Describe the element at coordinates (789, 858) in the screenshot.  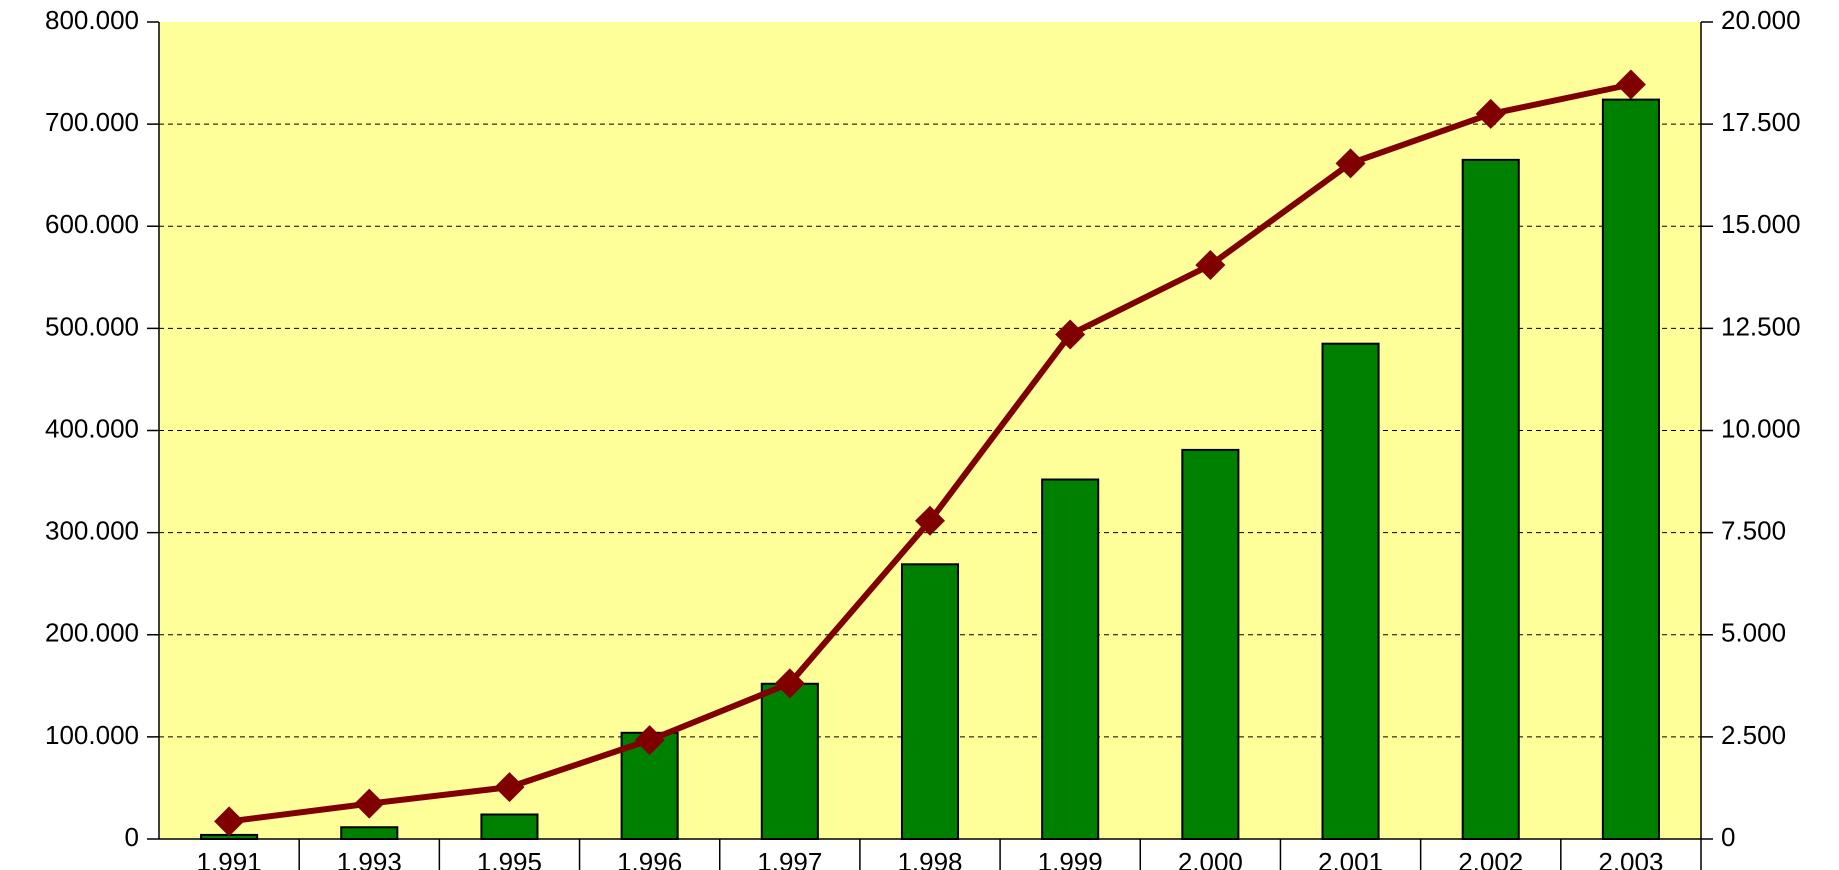
I see `x-tick-label: 1.997` at that location.